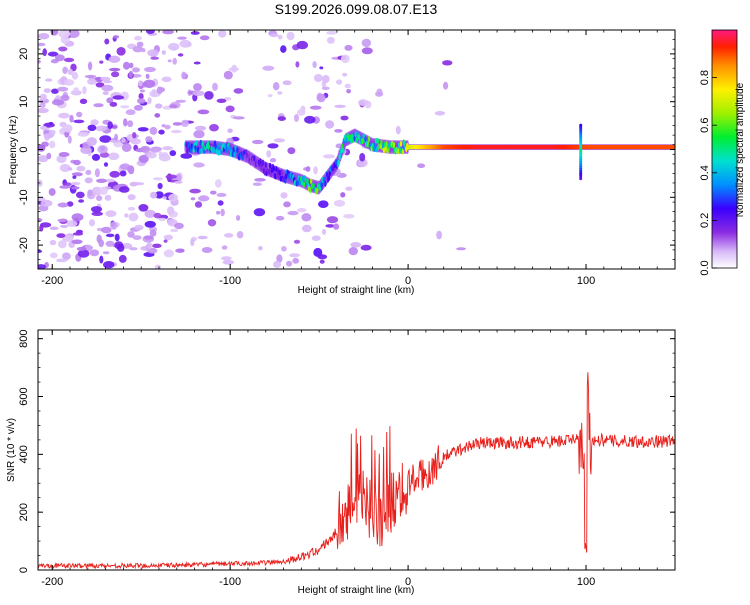 The height and width of the screenshot is (605, 750). I want to click on colorbar-tick-label: 0.4, so click(705, 172).